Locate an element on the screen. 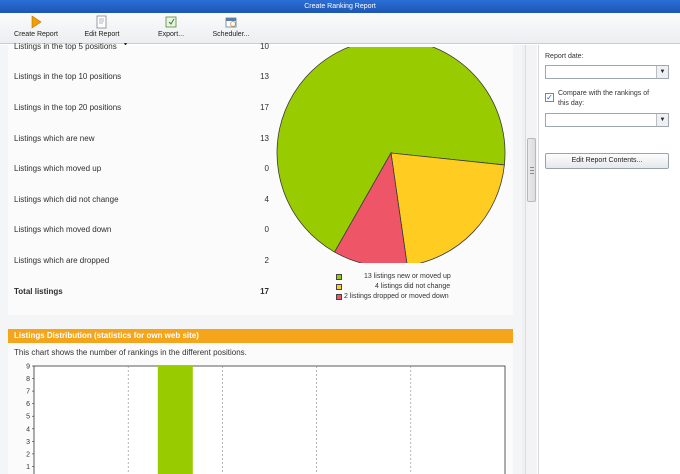  scrollbar-thumb is located at coordinates (531, 170).